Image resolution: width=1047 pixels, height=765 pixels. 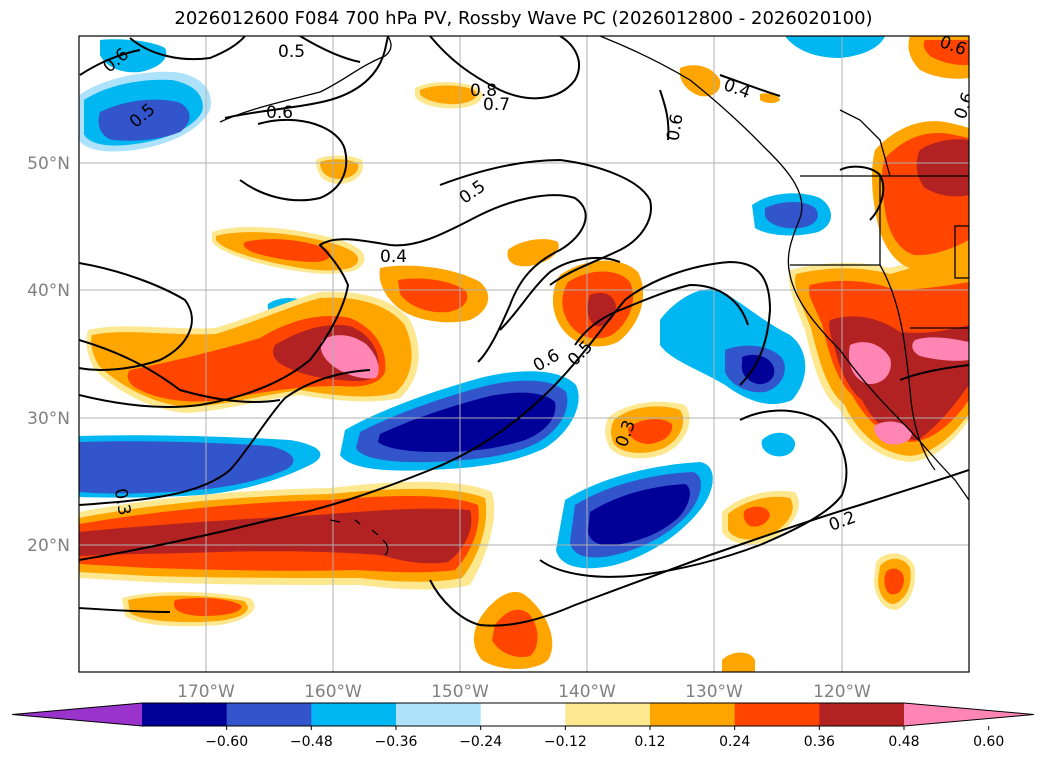 I want to click on colorbar-tick-label: −0.24, so click(x=480, y=742).